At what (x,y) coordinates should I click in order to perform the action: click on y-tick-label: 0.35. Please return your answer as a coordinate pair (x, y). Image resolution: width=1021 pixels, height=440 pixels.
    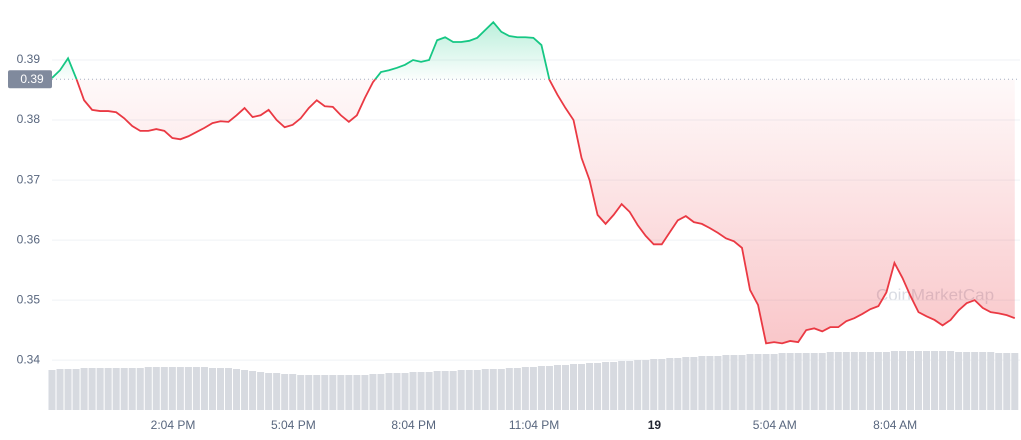
    Looking at the image, I should click on (29, 299).